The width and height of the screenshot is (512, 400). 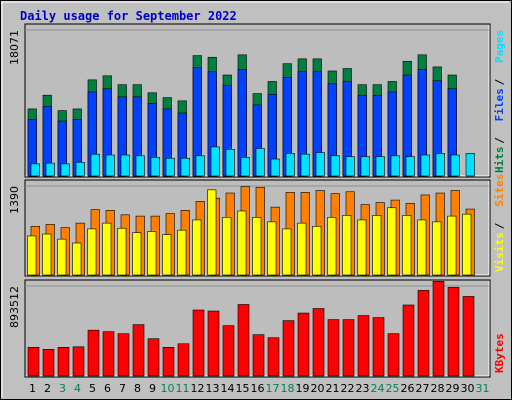 I want to click on x-tick-label-day-14: 14, so click(x=228, y=388).